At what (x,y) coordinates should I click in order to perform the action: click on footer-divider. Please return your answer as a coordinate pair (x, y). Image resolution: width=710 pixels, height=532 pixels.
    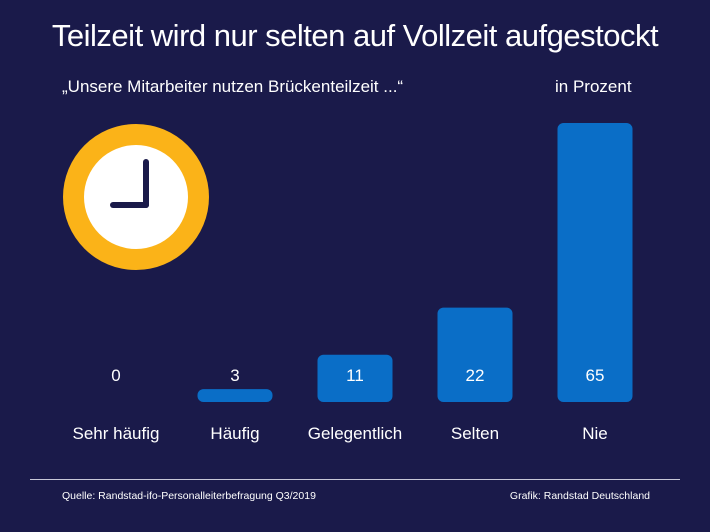
    Looking at the image, I should click on (355, 479).